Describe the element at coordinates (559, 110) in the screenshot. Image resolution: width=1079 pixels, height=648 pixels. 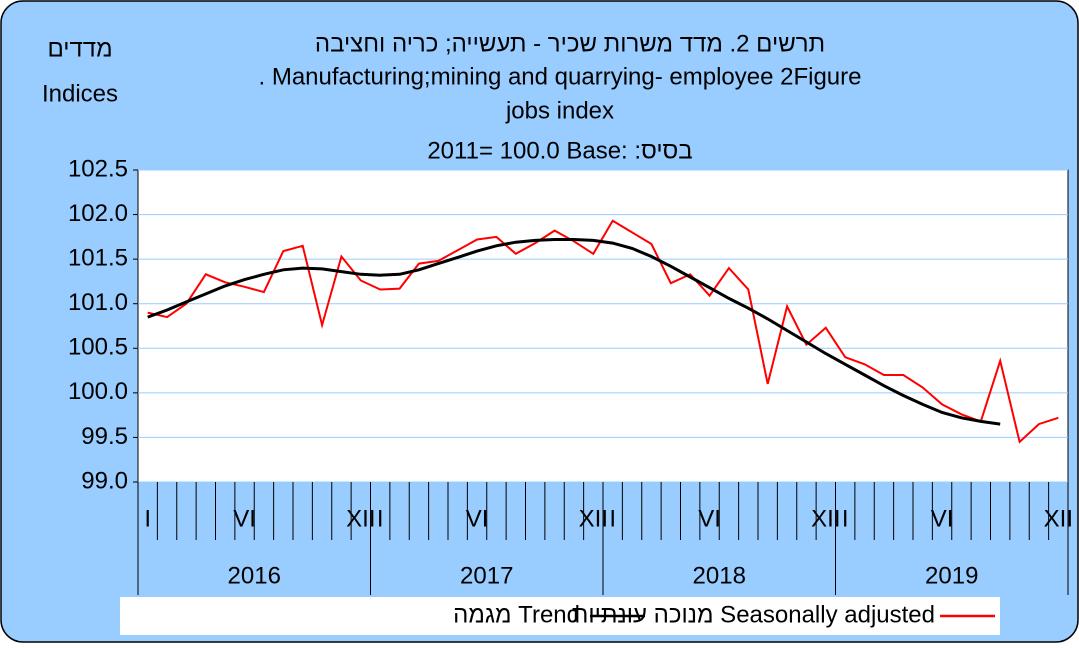
I see `chart-title: jobs index` at that location.